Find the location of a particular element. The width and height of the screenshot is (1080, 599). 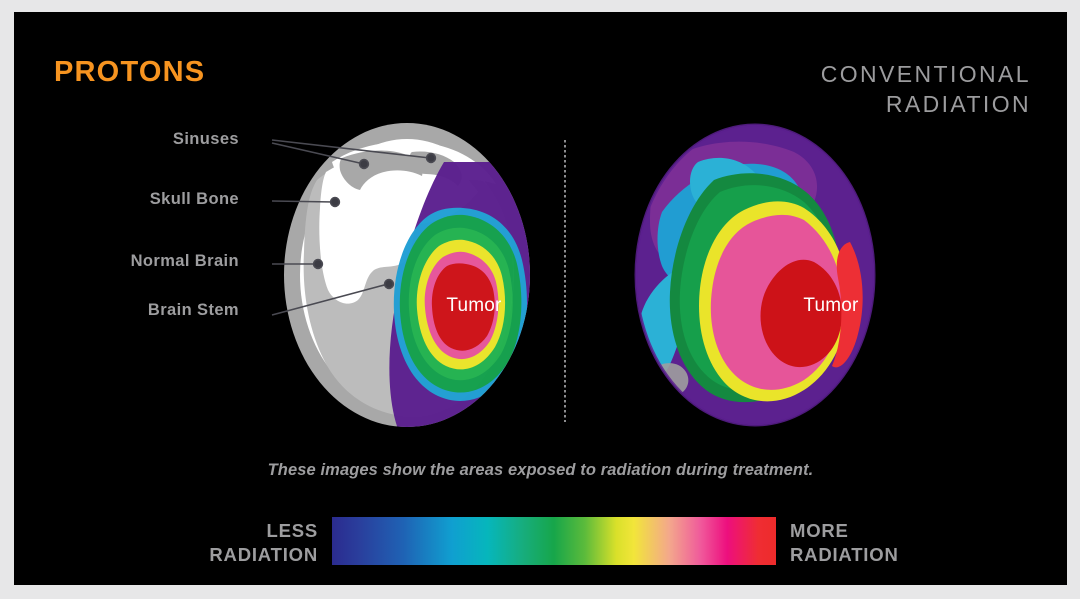

conventional-title-line2: RADIATION is located at coordinates (958, 103).